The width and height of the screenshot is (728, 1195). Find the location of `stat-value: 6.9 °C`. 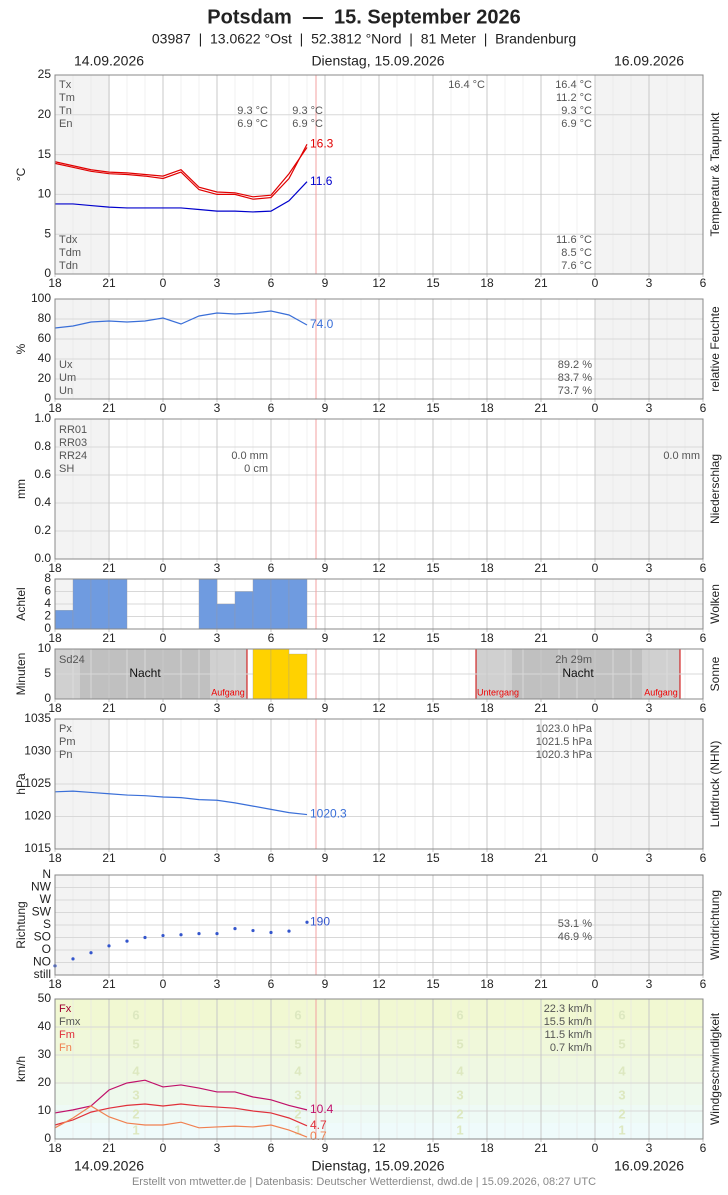

stat-value: 6.9 °C is located at coordinates (252, 124).